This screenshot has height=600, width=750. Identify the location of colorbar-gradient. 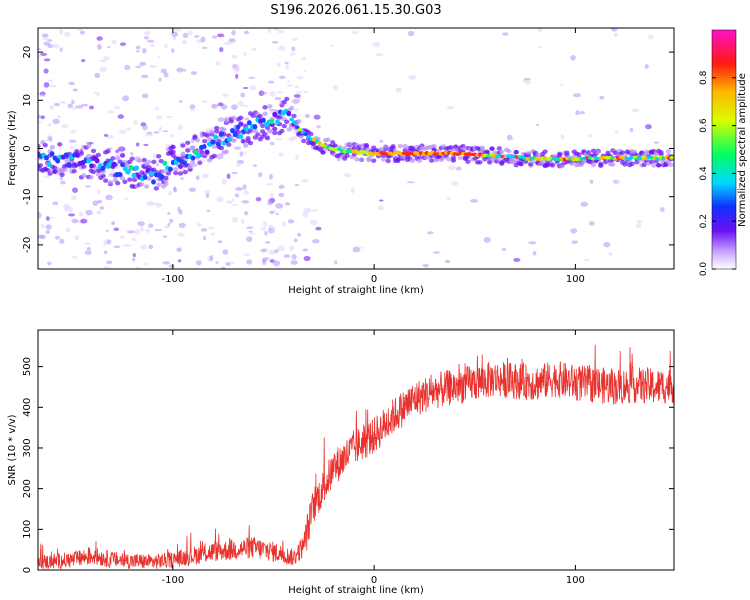
(724, 149).